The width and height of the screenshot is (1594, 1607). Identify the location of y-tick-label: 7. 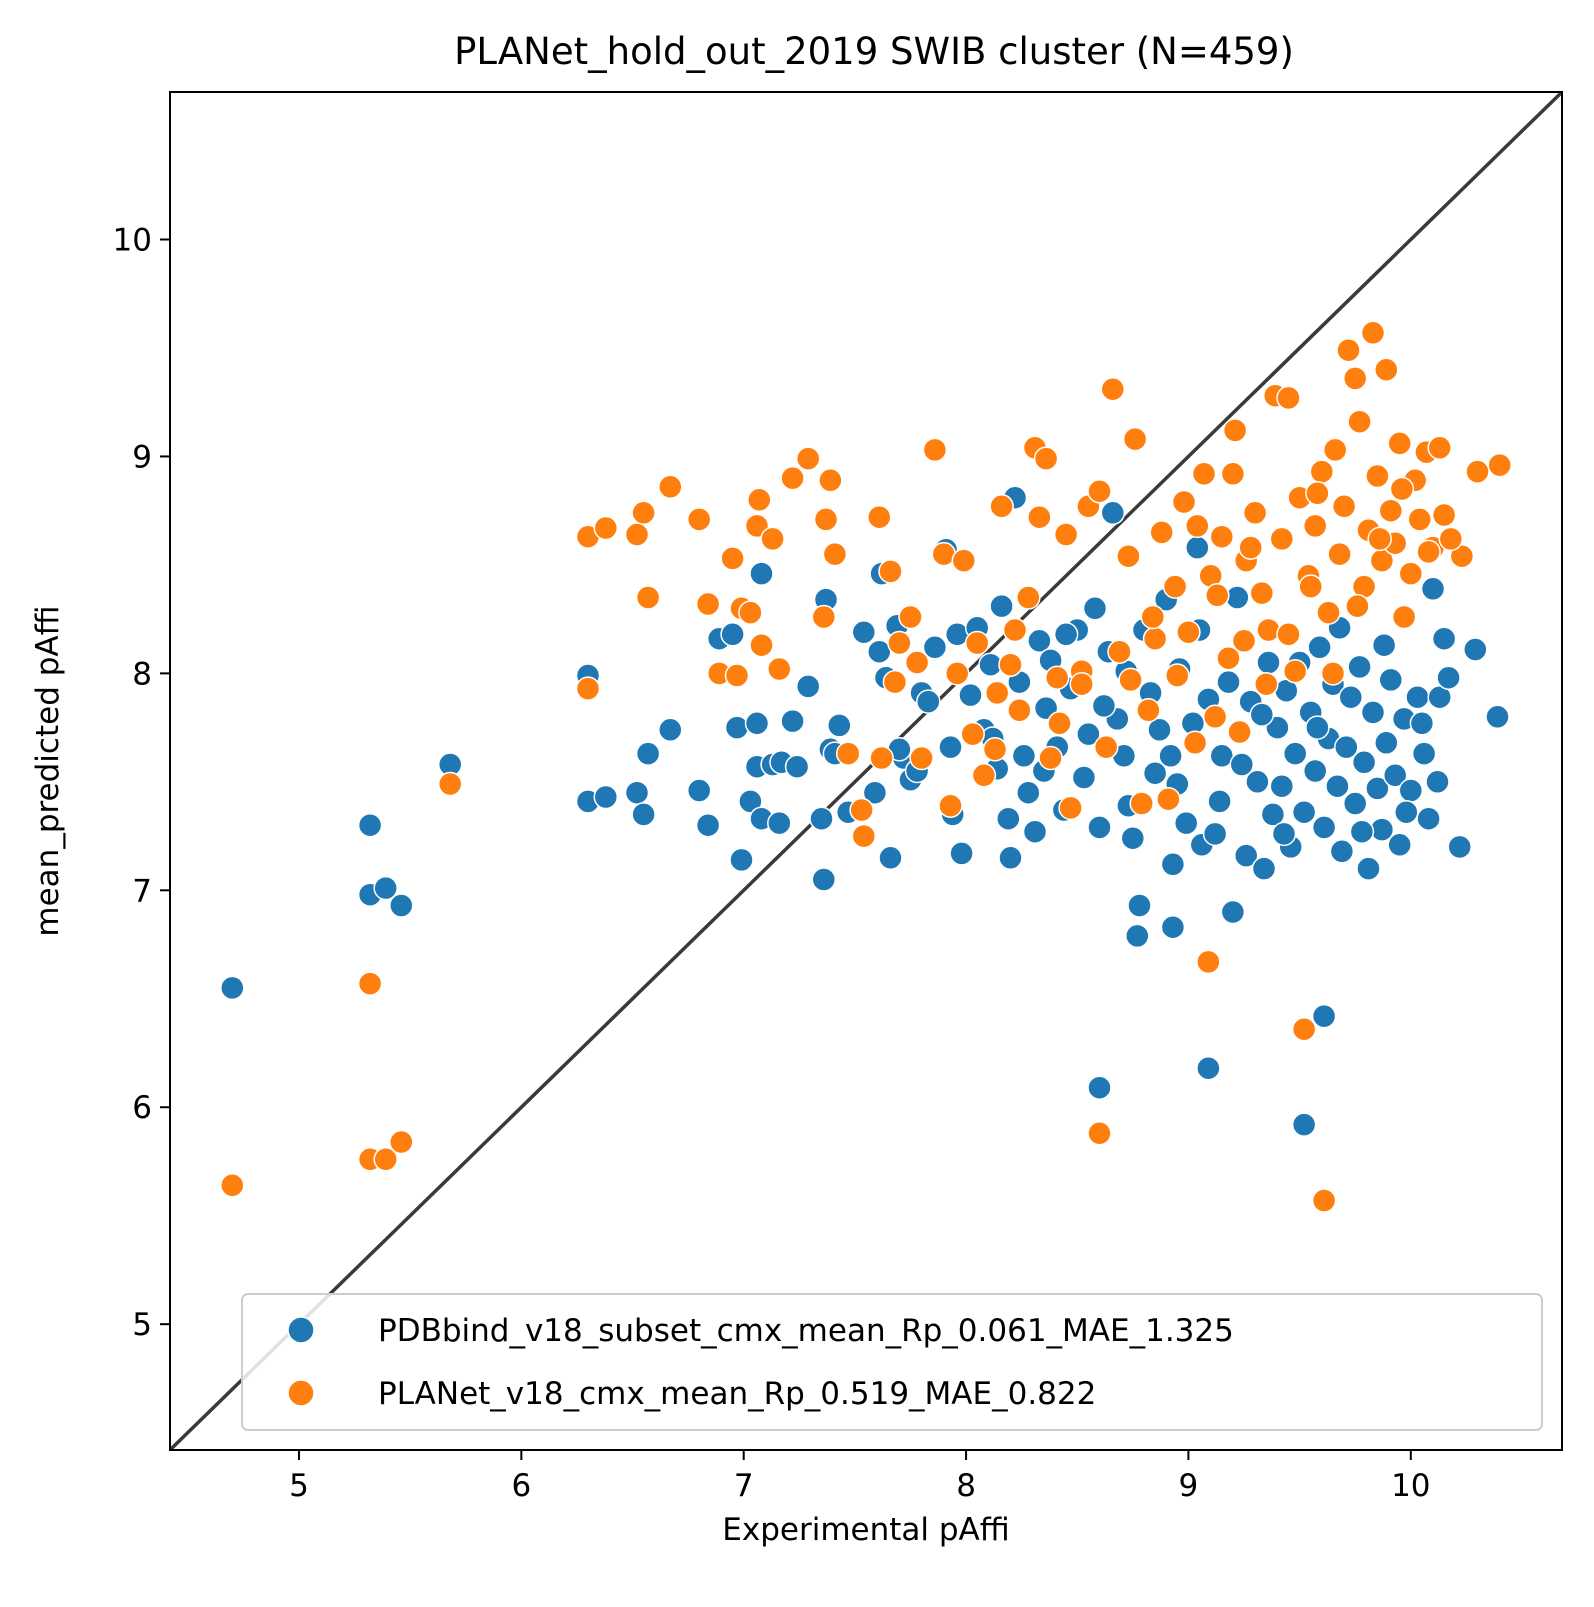
(142, 891).